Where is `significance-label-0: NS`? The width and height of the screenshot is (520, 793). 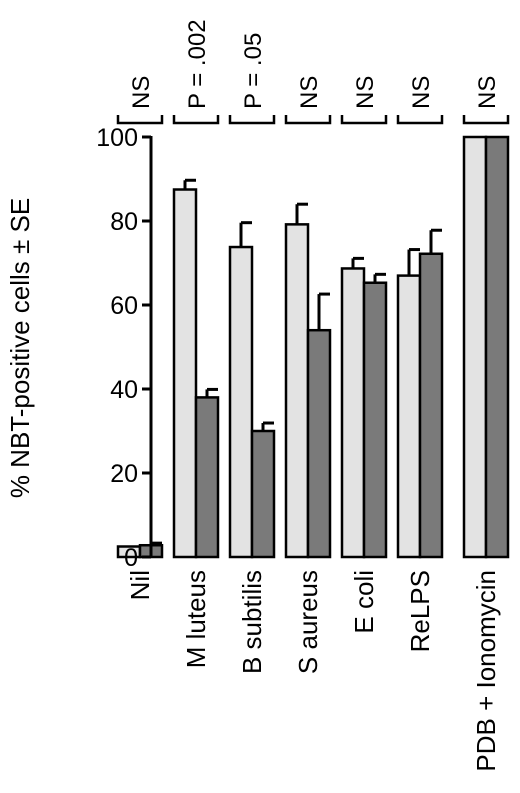 significance-label-0: NS is located at coordinates (141, 92).